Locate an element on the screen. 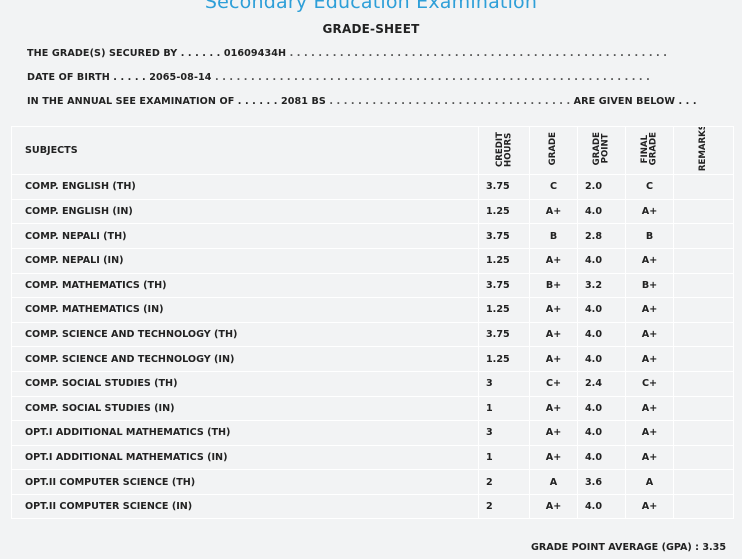 The image size is (742, 559). grade-cell: B is located at coordinates (553, 236).